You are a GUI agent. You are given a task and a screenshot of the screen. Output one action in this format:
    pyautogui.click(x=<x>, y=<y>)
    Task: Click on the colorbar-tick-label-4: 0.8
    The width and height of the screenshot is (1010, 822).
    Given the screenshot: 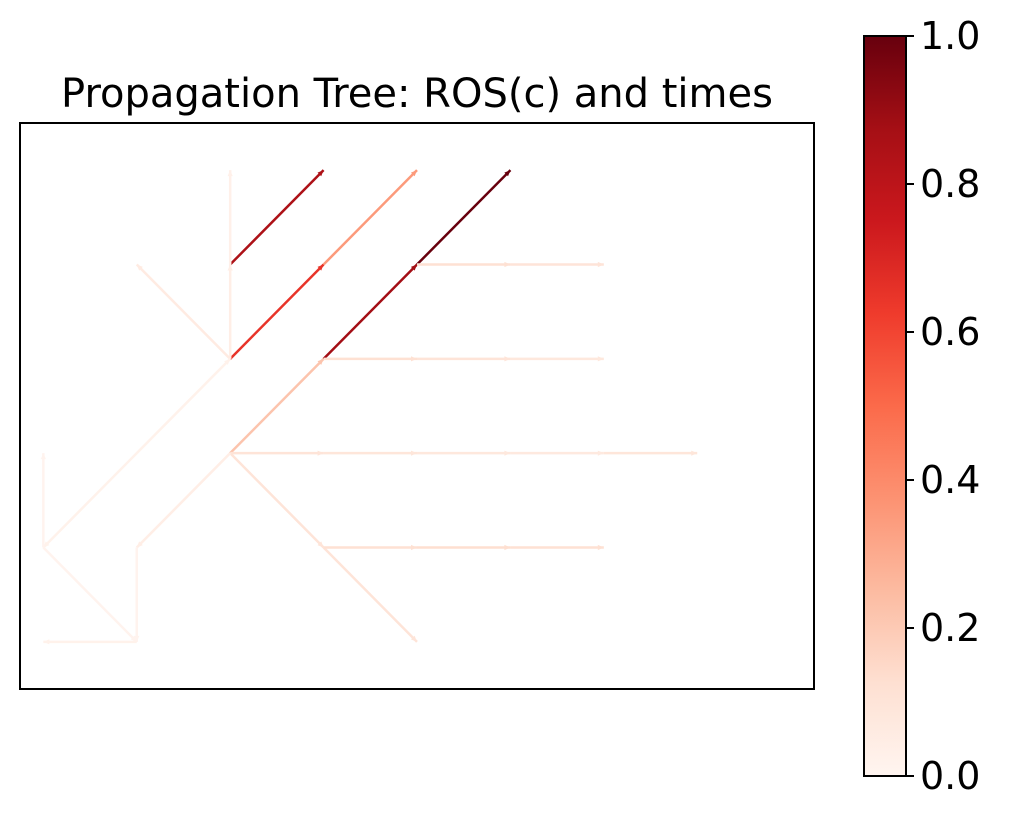 What is the action you would take?
    pyautogui.click(x=950, y=184)
    